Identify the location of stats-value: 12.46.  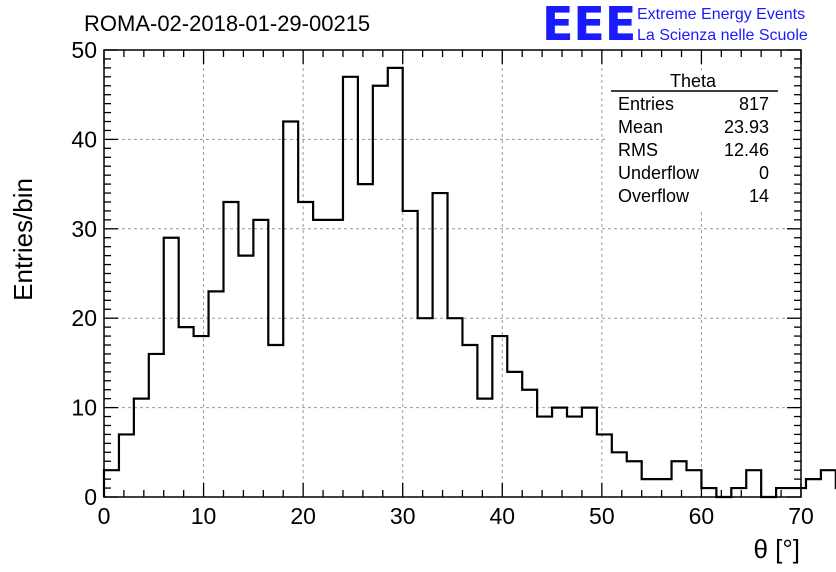
(746, 150).